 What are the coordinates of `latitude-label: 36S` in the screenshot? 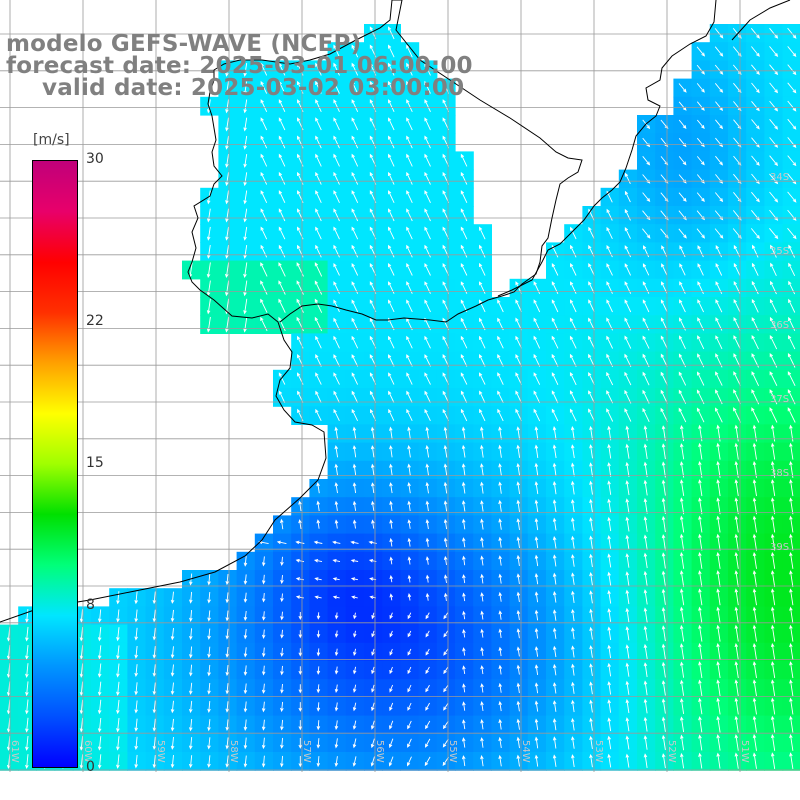 It's located at (779, 325).